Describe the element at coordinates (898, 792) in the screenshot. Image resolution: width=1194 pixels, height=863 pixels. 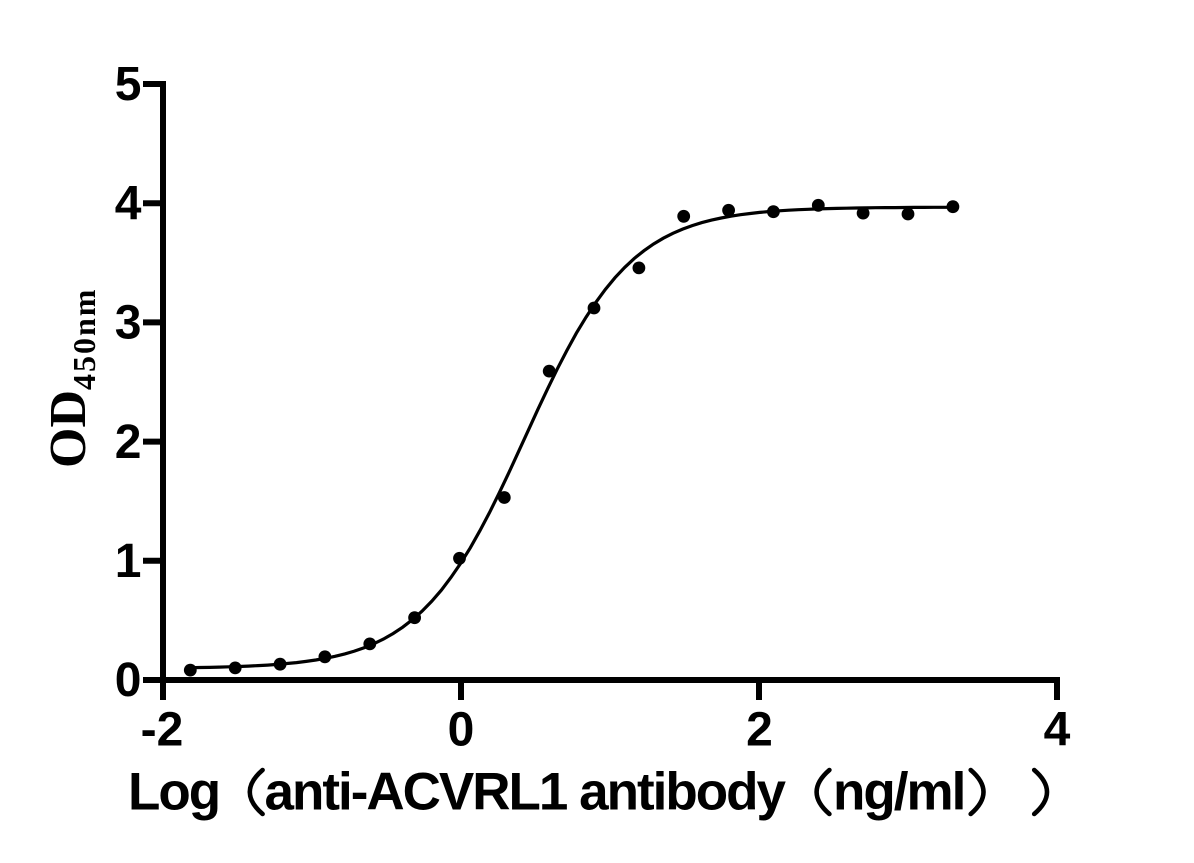
I see `svg-text: ng/ml` at that location.